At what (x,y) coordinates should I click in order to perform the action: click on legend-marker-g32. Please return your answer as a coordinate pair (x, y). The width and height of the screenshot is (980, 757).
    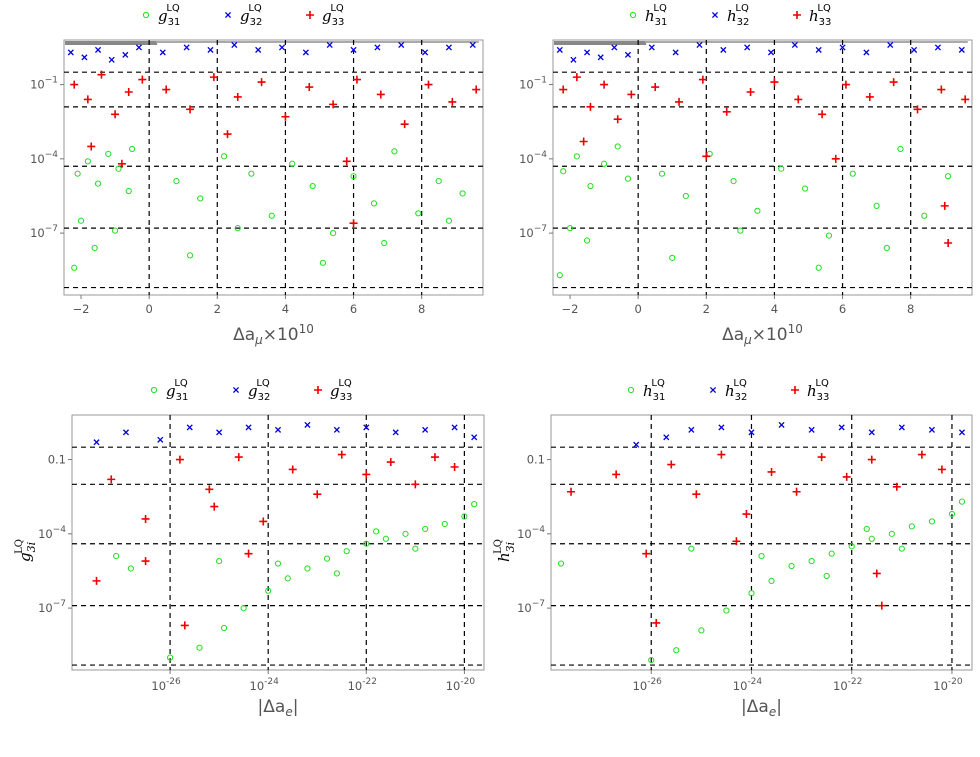
    Looking at the image, I should click on (228, 15).